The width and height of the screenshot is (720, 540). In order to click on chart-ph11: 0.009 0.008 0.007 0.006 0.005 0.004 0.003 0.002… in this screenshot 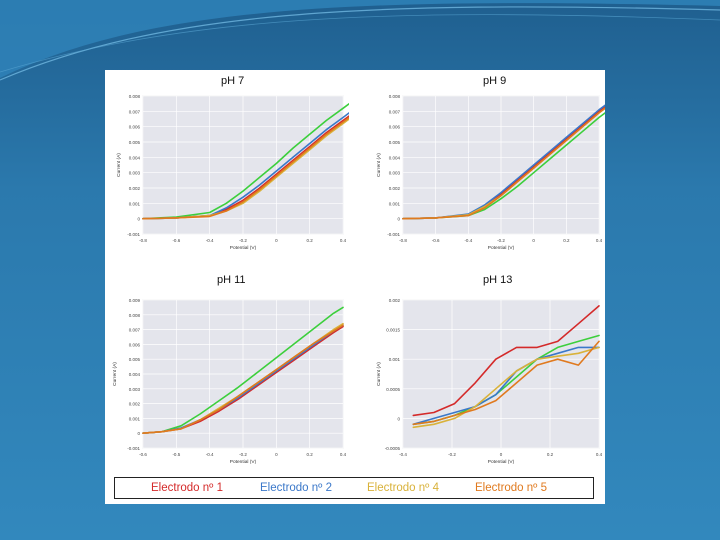, I will do `click(229, 383)`.